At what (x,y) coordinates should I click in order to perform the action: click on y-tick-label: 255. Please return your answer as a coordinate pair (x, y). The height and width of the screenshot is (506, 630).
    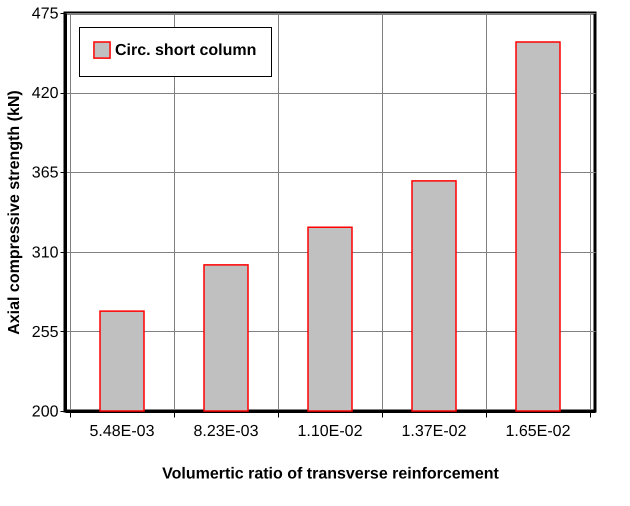
    Looking at the image, I should click on (45, 332).